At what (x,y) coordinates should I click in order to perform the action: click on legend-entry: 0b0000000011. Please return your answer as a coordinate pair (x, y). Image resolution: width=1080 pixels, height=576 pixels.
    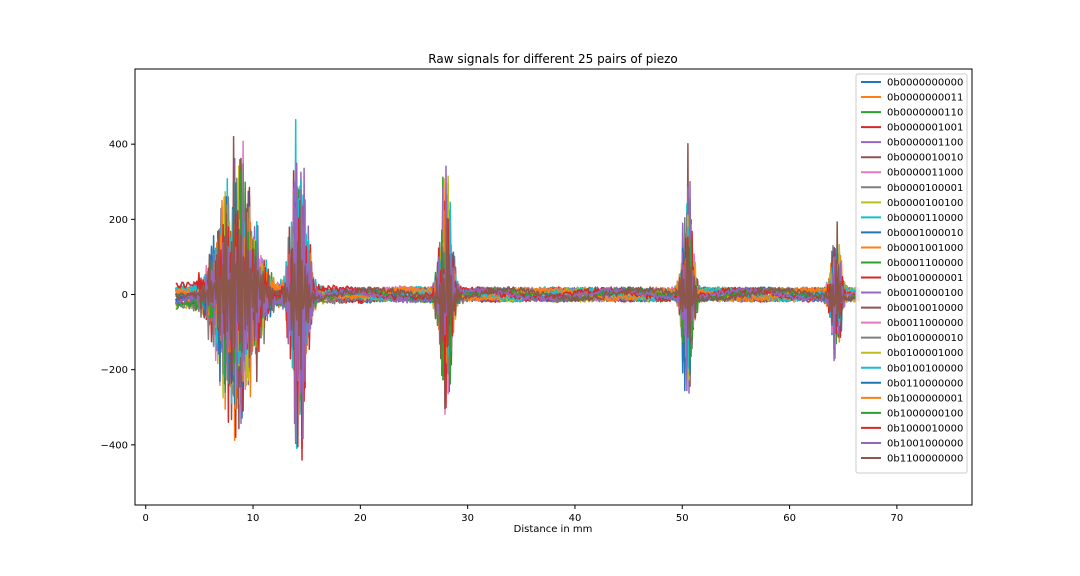
    Looking at the image, I should click on (925, 98).